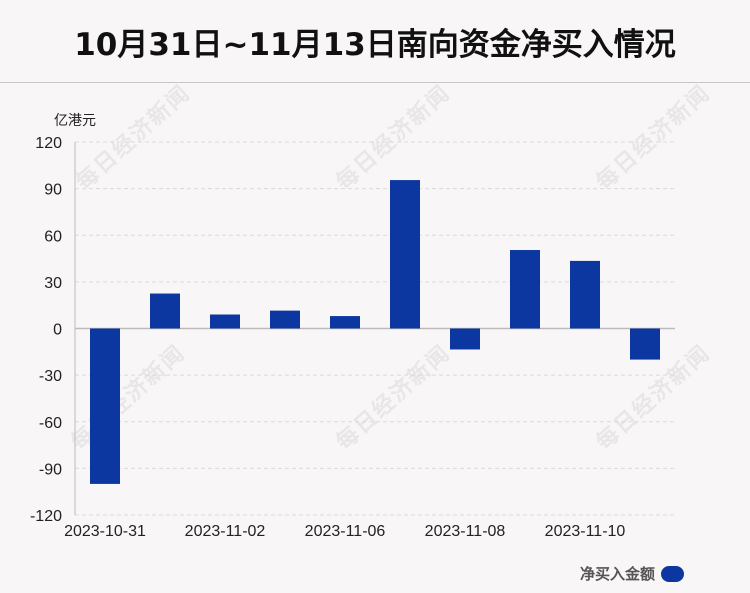 The width and height of the screenshot is (750, 593). Describe the element at coordinates (46, 516) in the screenshot. I see `y-tick-label: -120` at that location.